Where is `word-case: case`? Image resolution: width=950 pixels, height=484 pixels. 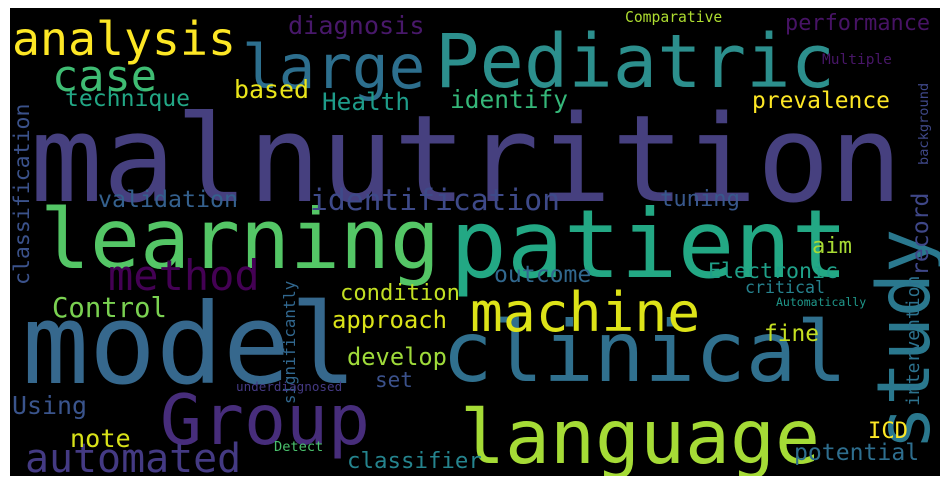
word-case: case is located at coordinates (104, 77).